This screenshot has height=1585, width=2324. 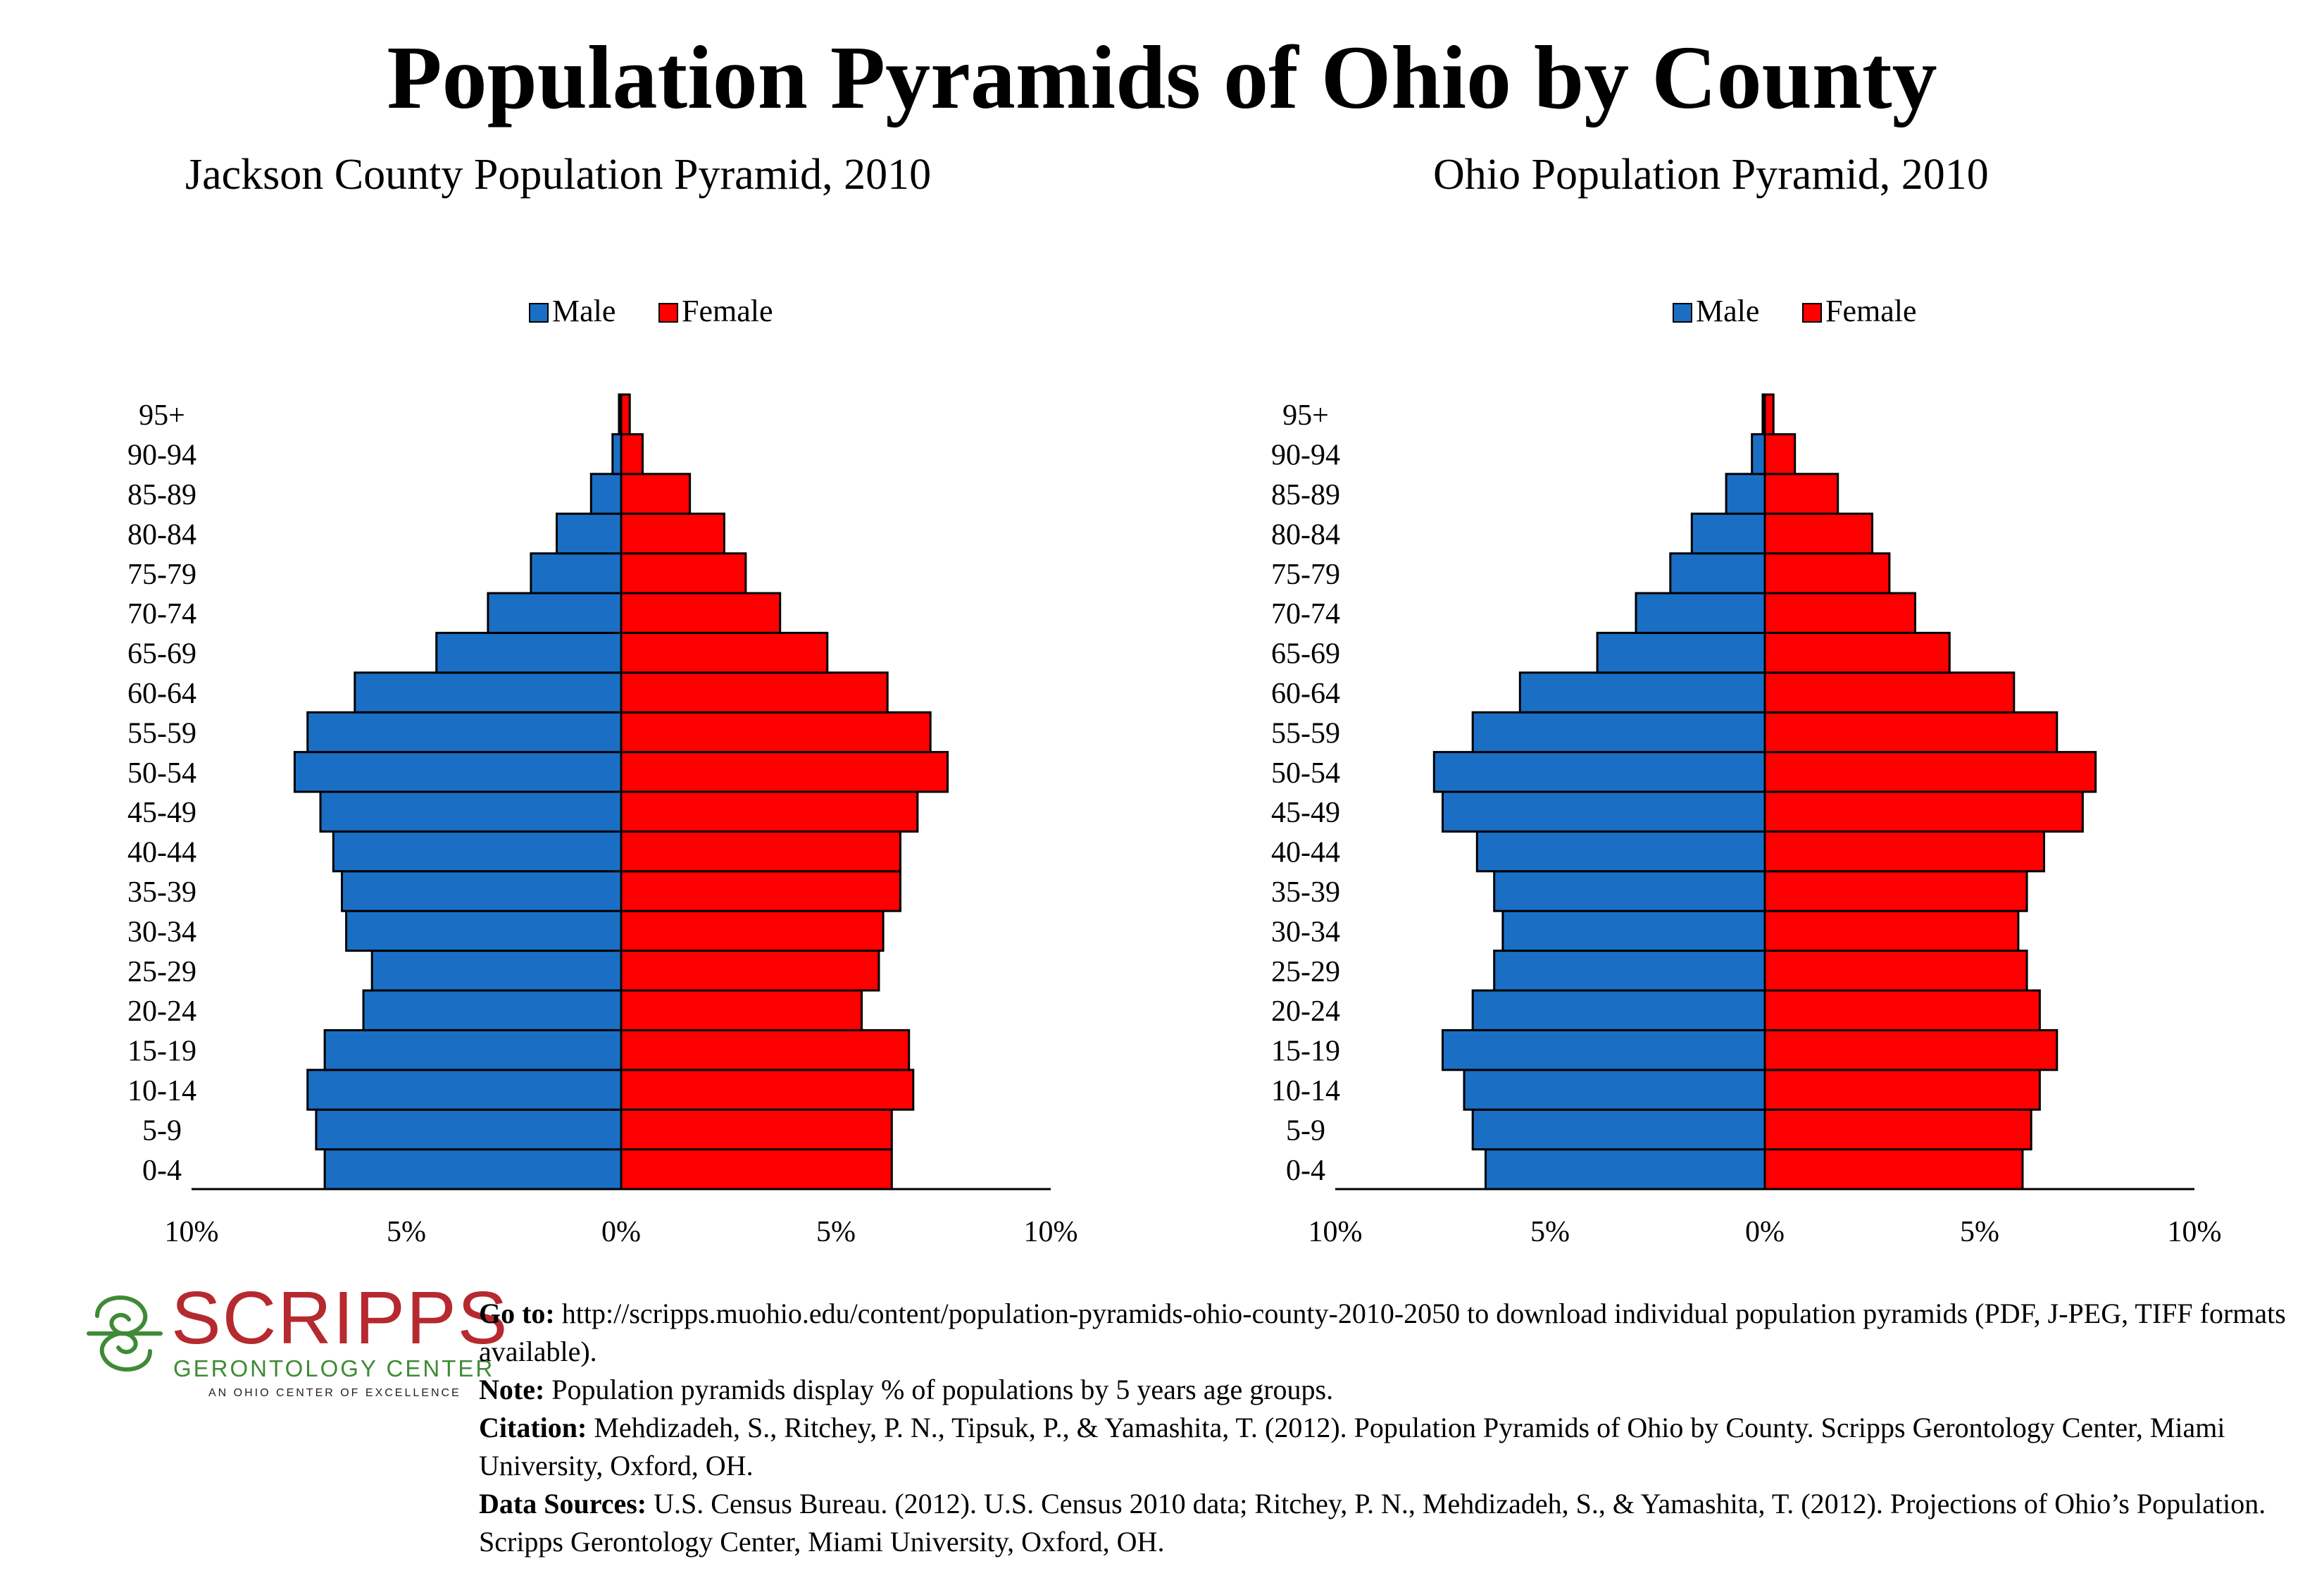 What do you see at coordinates (1305, 1130) in the screenshot?
I see `ohio-age-label: 5-9` at bounding box center [1305, 1130].